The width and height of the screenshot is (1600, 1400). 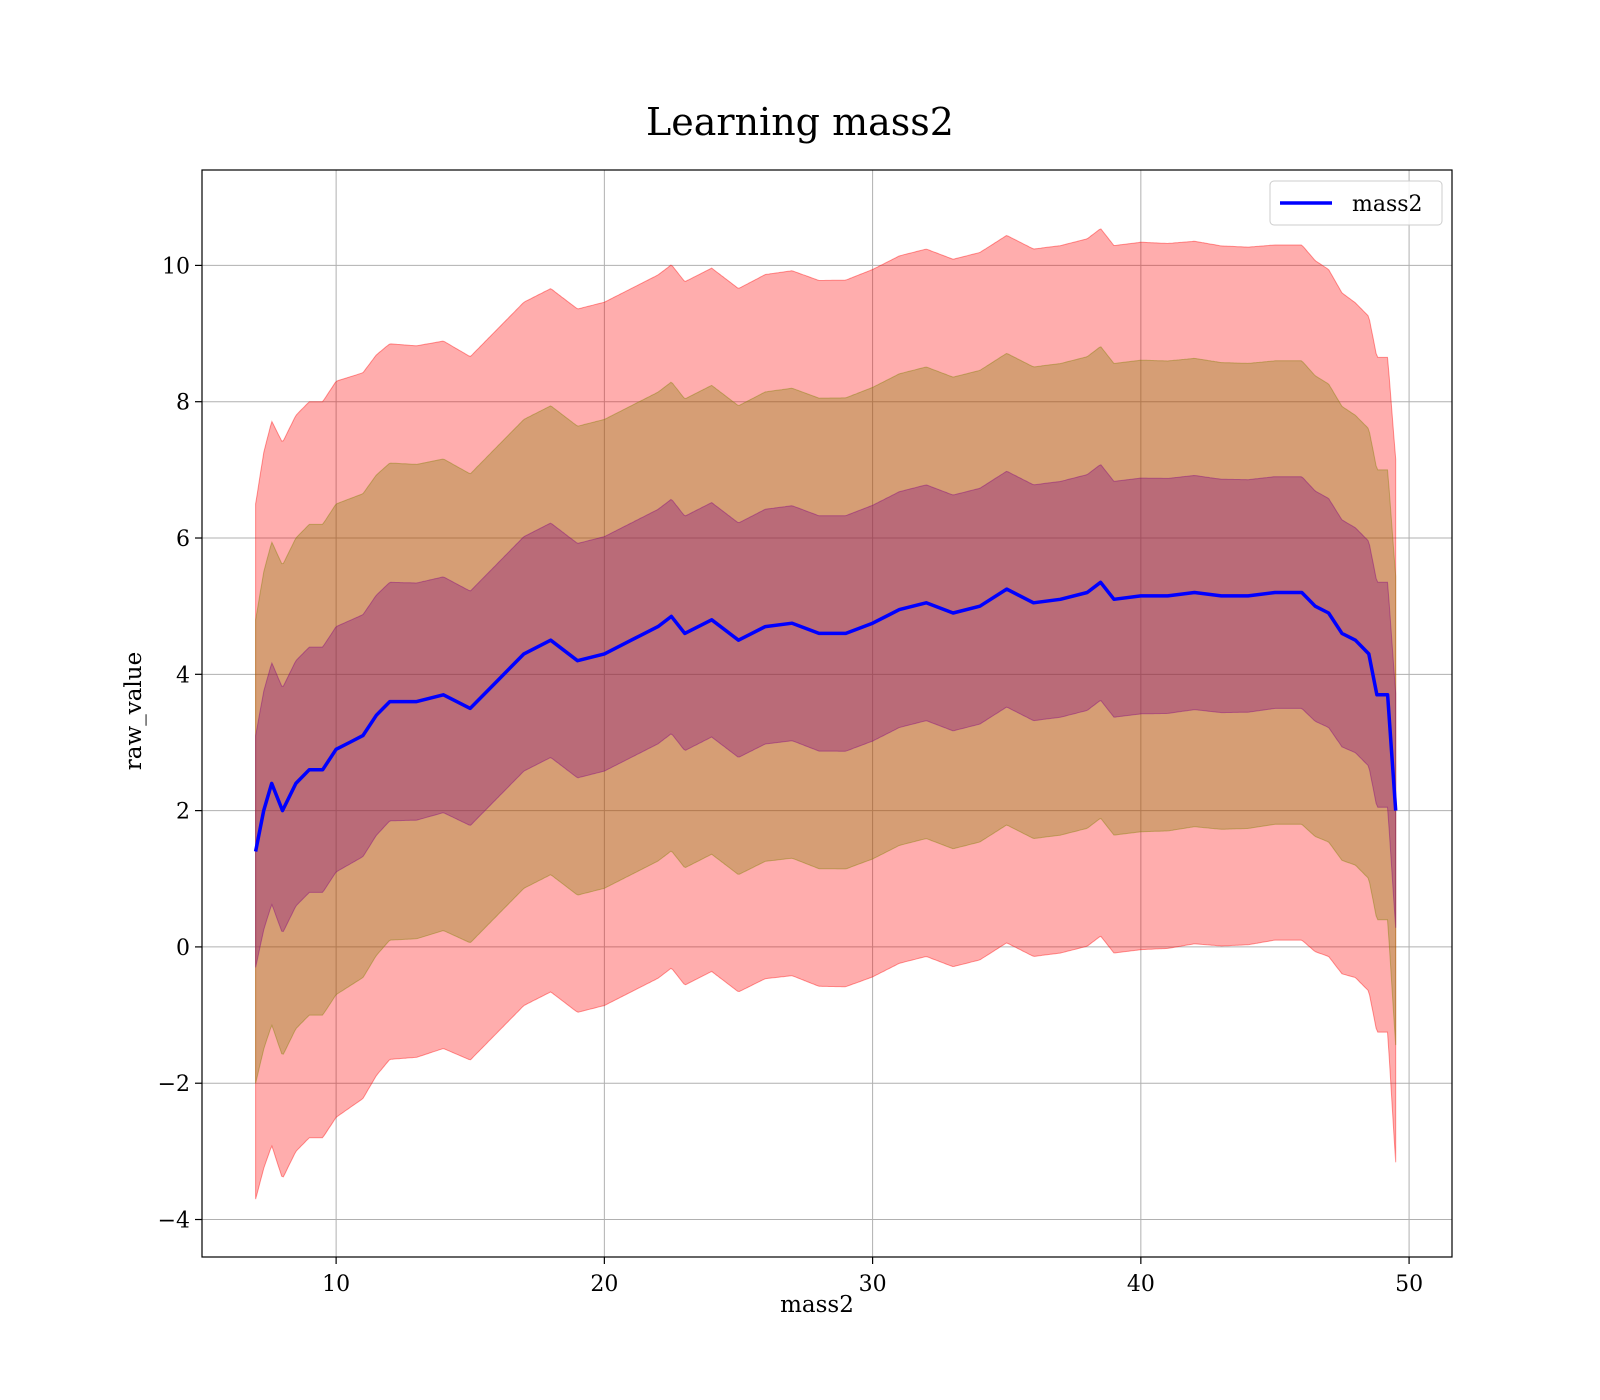 I want to click on y-tick-label: 0, so click(x=183, y=948).